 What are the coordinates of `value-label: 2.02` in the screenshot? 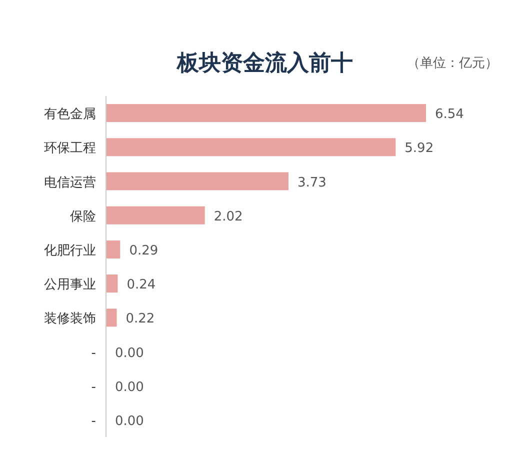 It's located at (228, 216).